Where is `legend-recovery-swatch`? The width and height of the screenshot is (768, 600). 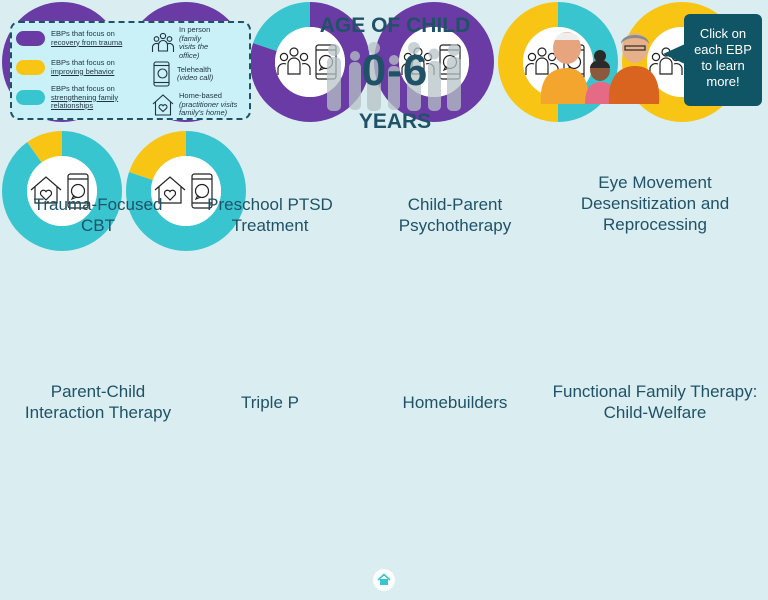
legend-recovery-swatch is located at coordinates (30, 38).